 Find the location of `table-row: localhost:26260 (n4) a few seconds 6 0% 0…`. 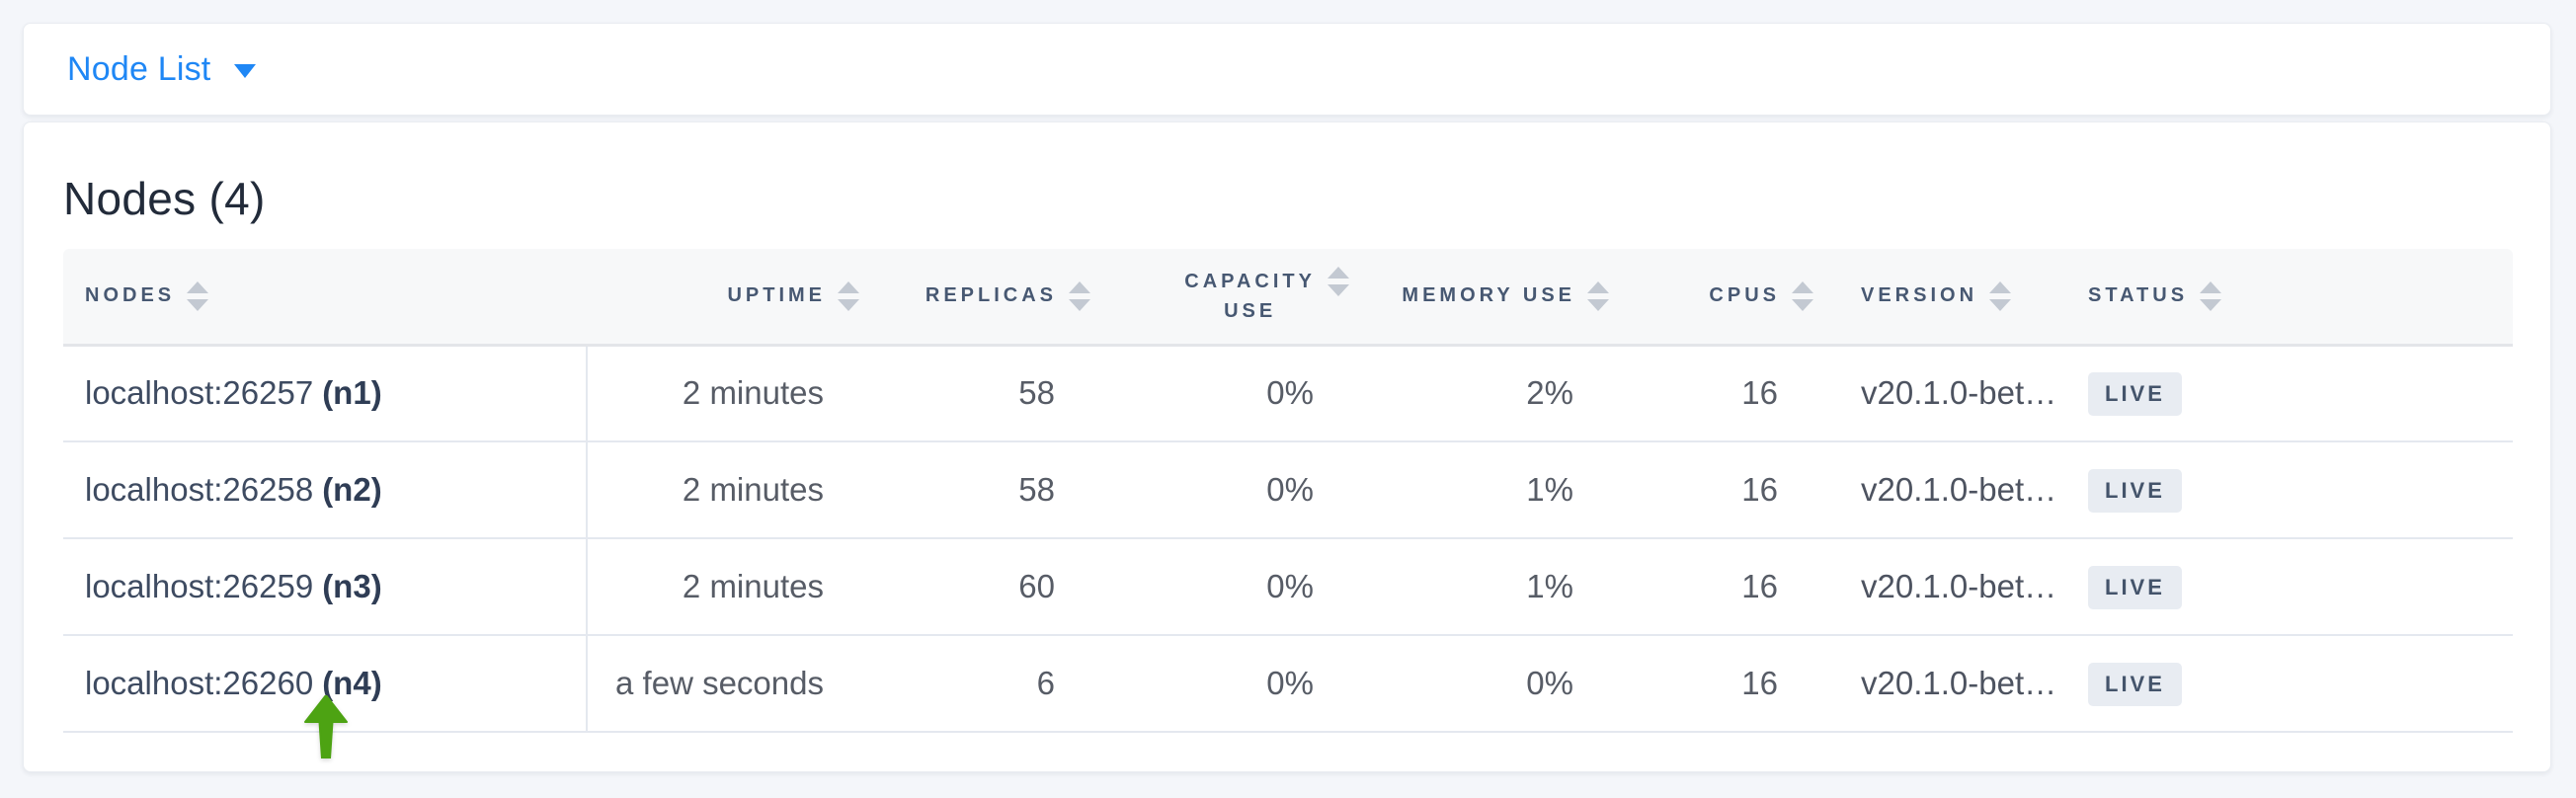

table-row: localhost:26260 (n4) a few seconds 6 0% 0… is located at coordinates (1288, 684).